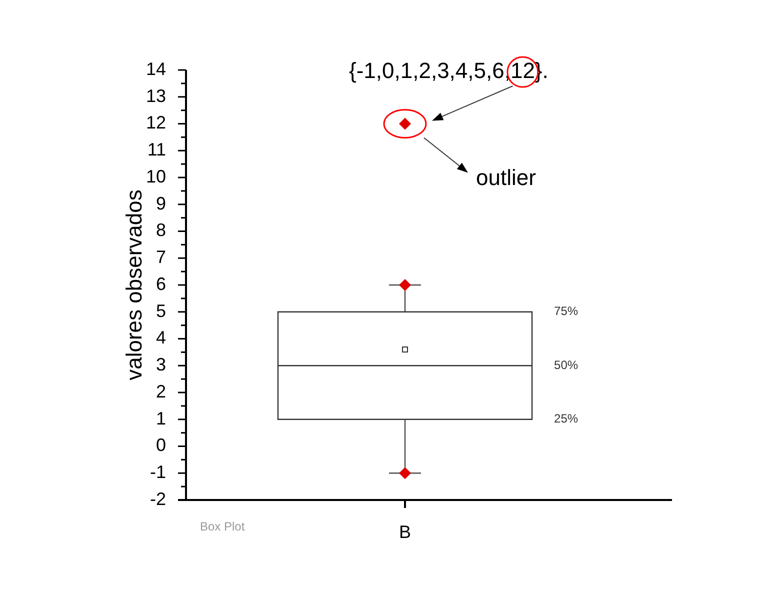 Image resolution: width=780 pixels, height=599 pixels. I want to click on y-tick-label: 12, so click(156, 122).